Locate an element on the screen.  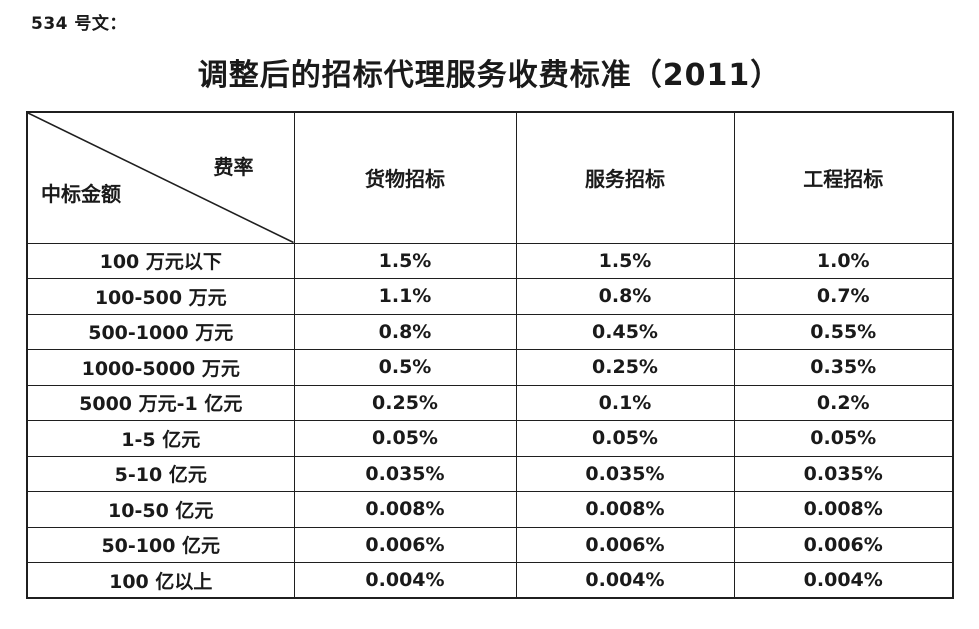
corner-cell: 费率 中标金额 is located at coordinates (160, 177).